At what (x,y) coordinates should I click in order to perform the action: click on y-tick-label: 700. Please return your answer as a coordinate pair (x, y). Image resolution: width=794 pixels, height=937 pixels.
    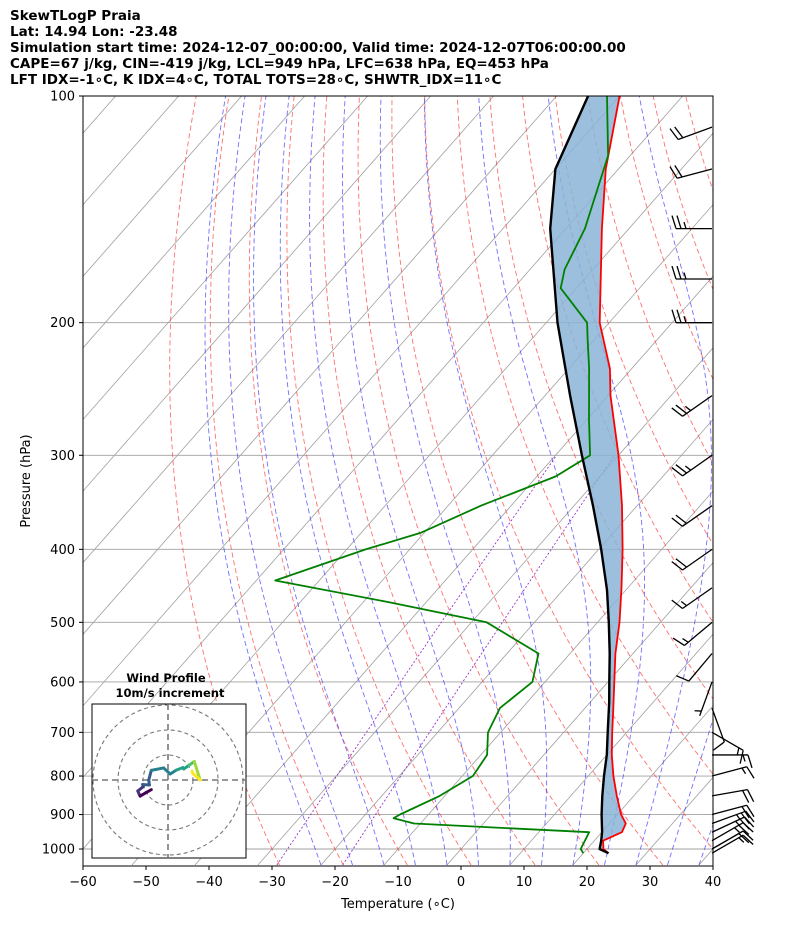
    Looking at the image, I should click on (62, 733).